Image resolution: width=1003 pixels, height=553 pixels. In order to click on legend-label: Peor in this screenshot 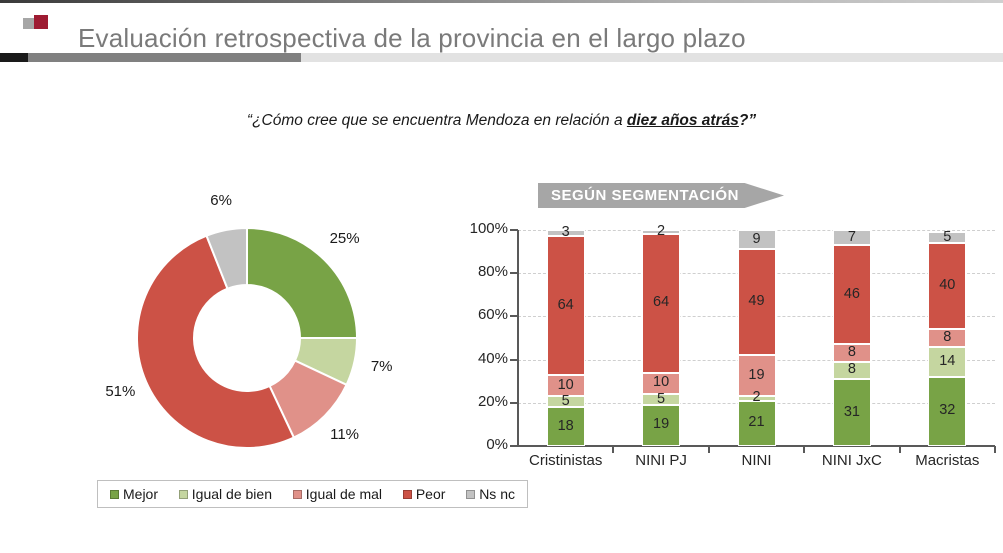, I will do `click(430, 494)`.